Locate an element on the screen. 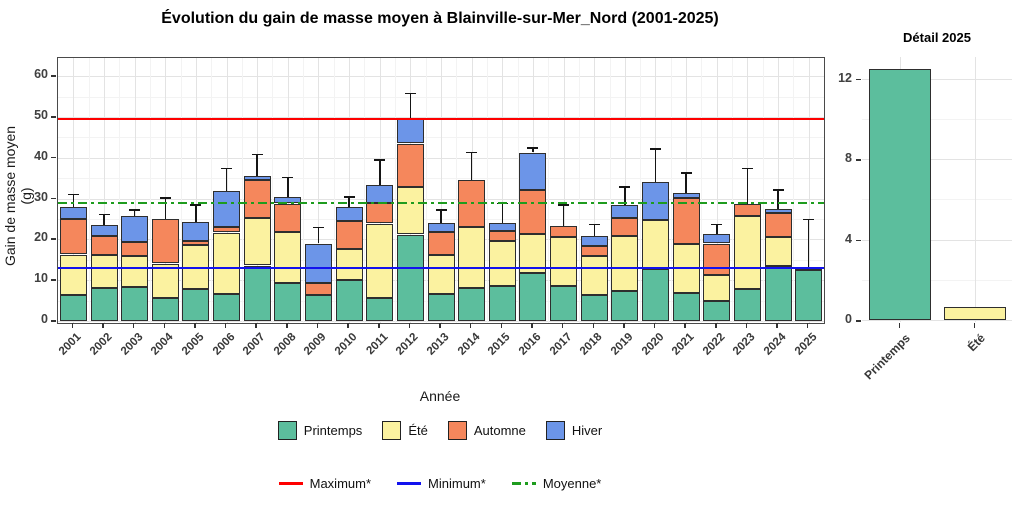 The image size is (1024, 512). detail-gridline-major-h is located at coordinates (937, 79).